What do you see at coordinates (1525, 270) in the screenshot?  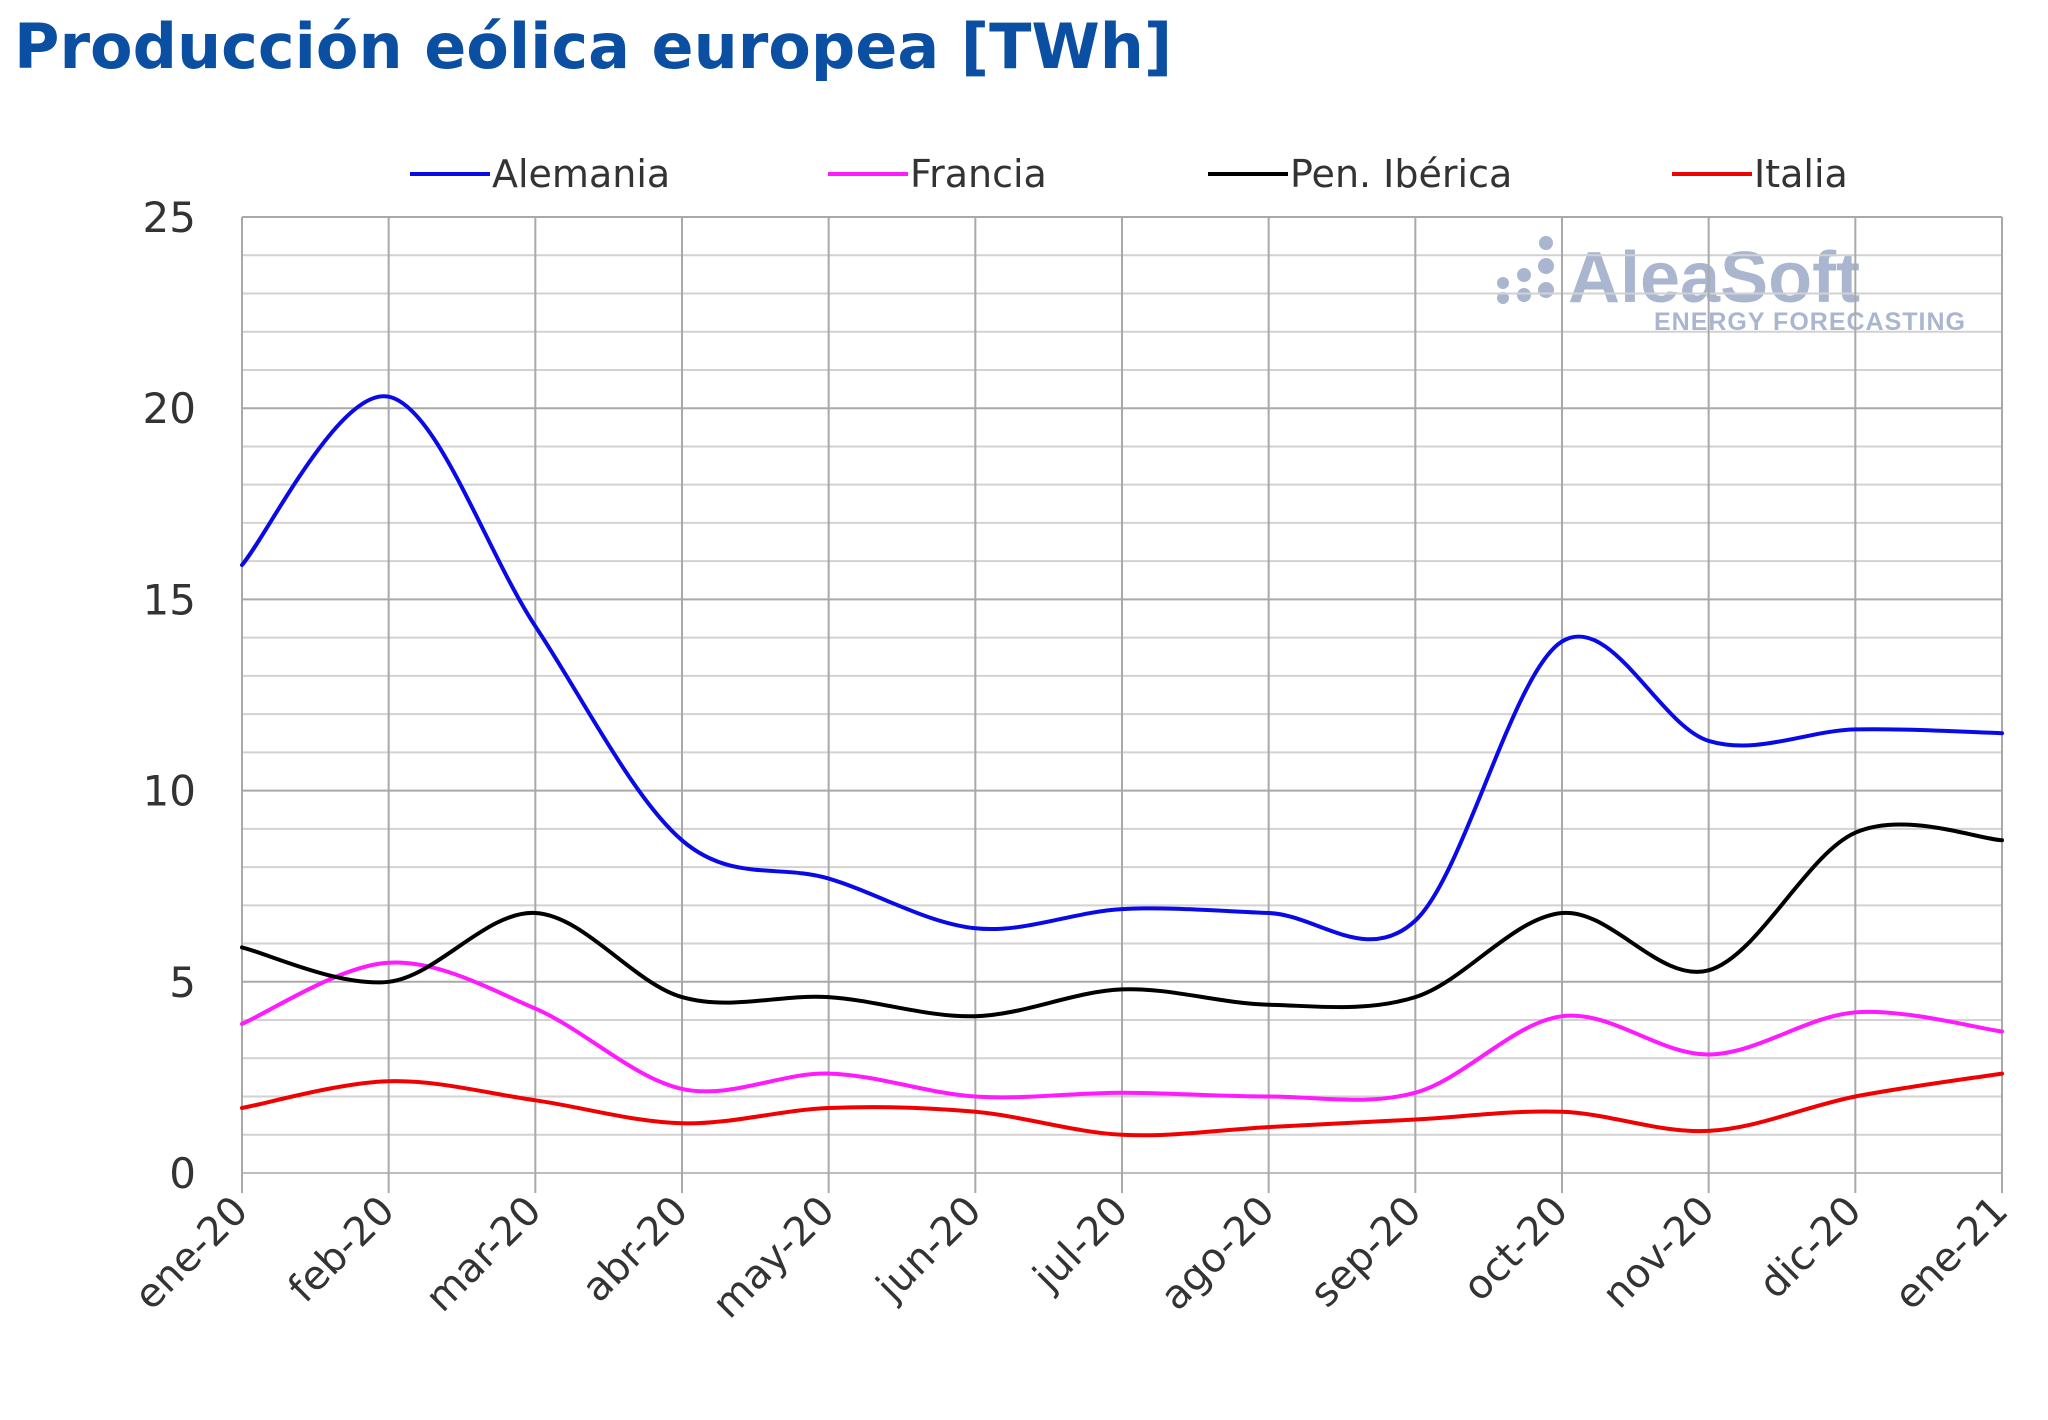 I see `aleasoft-logo-dots-icon` at bounding box center [1525, 270].